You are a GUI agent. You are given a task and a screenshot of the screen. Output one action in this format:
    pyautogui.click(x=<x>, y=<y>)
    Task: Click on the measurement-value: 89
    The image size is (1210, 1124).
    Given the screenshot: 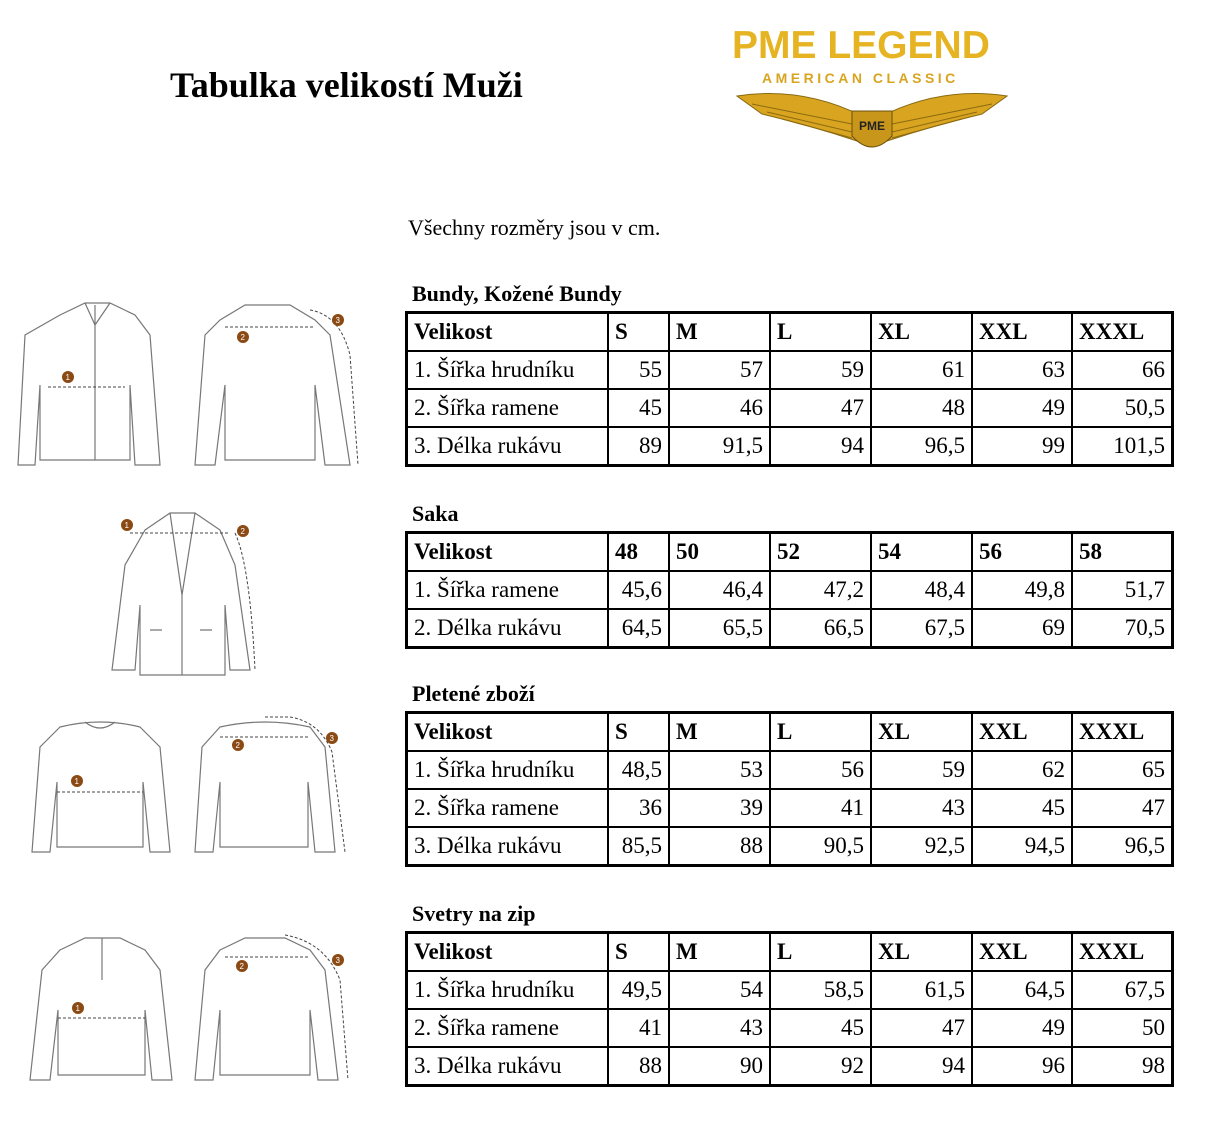 What is the action you would take?
    pyautogui.click(x=638, y=446)
    